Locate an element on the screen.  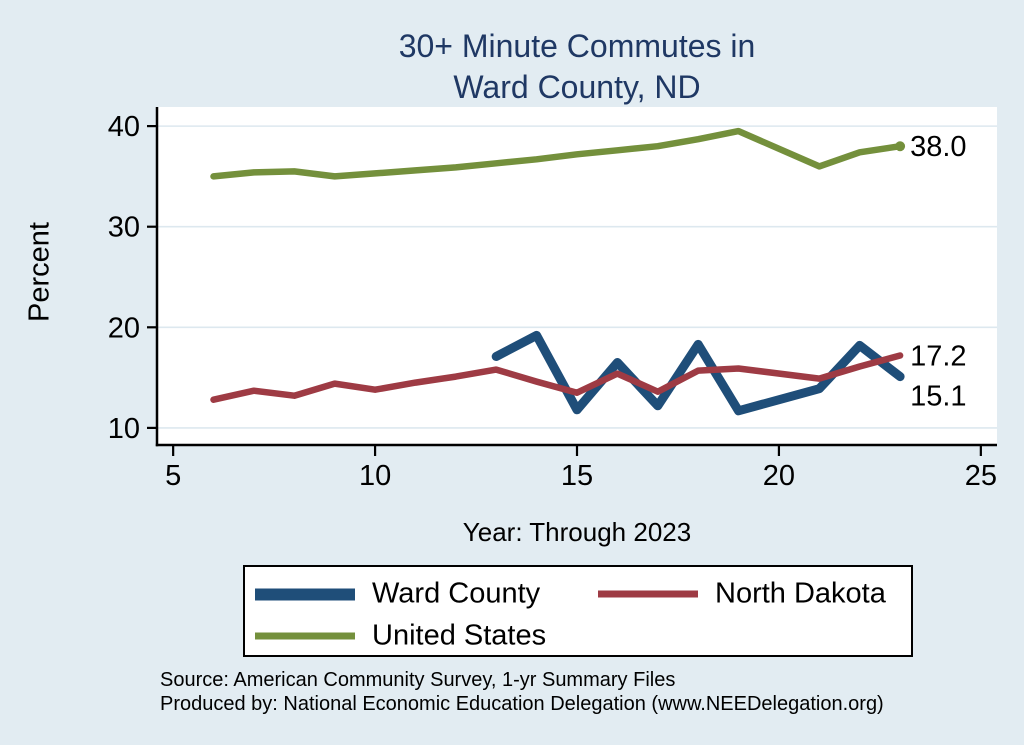
legend: Ward County North Dakota United States is located at coordinates (578, 611).